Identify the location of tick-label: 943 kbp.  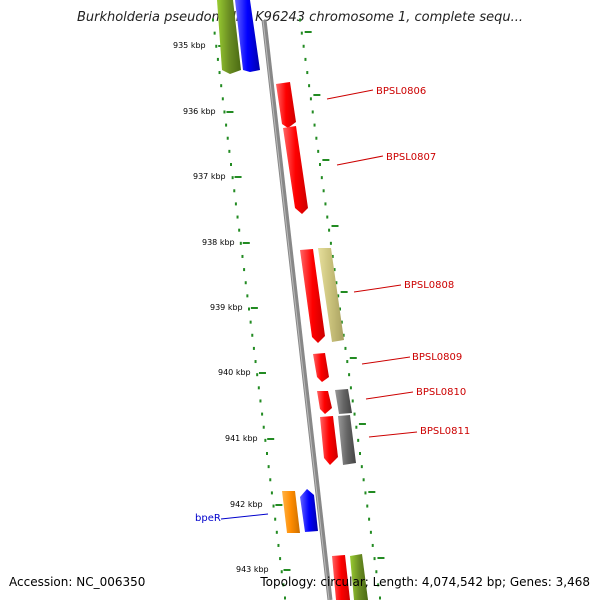
(252, 569).